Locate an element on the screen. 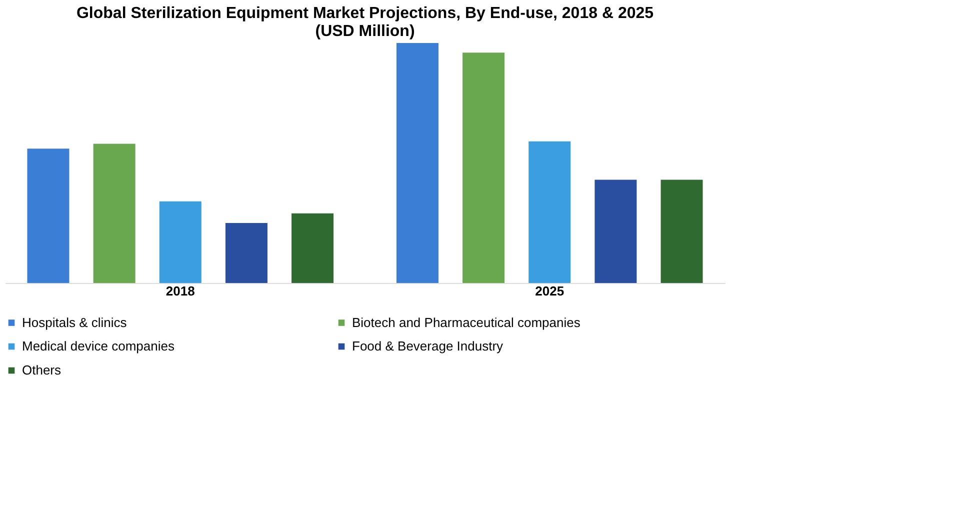 The height and width of the screenshot is (528, 962). legend-label: Medical device companies is located at coordinates (98, 346).